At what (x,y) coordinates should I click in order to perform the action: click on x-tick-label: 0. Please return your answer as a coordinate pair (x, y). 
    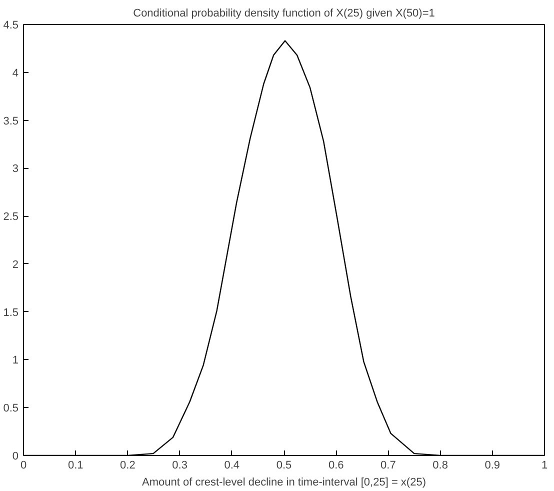
    Looking at the image, I should click on (23, 466).